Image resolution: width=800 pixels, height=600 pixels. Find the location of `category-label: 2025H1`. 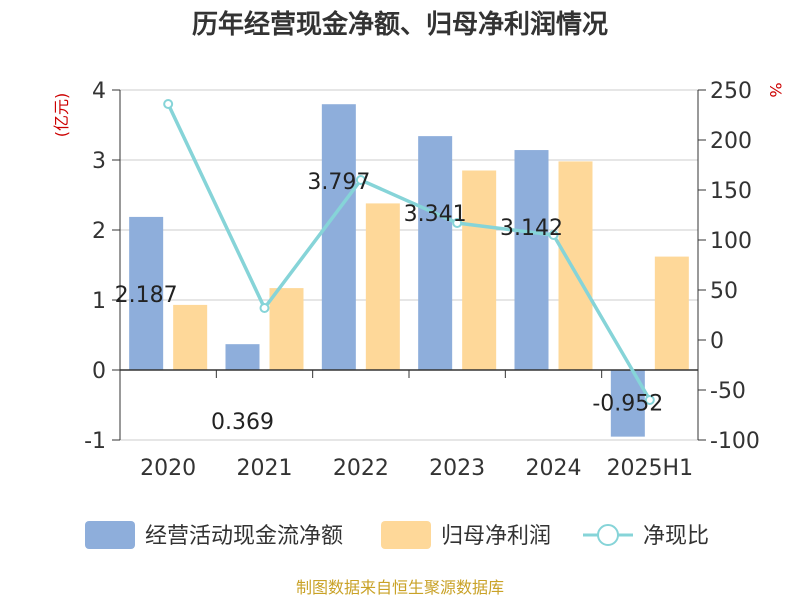

category-label: 2025H1 is located at coordinates (650, 468).